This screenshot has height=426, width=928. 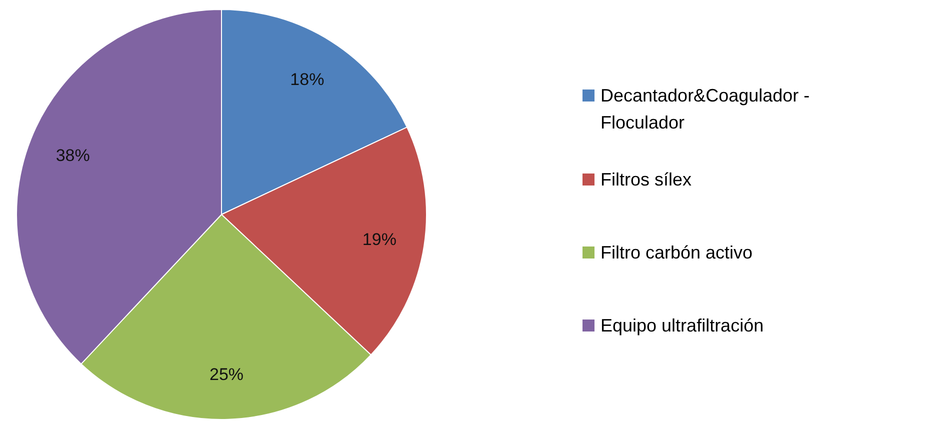 What do you see at coordinates (682, 326) in the screenshot?
I see `legend-label: Equipo ultrafiltración` at bounding box center [682, 326].